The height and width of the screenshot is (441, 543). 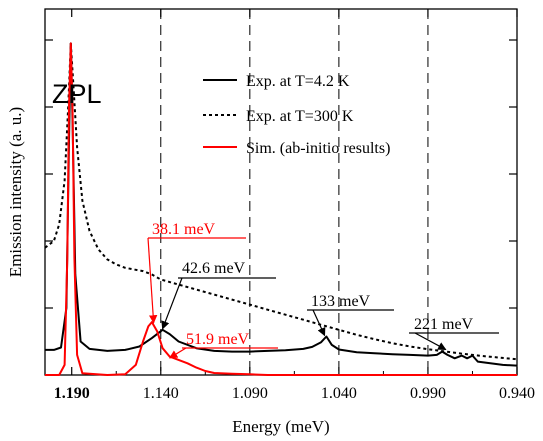 What do you see at coordinates (72, 393) in the screenshot?
I see `x-tick-label-0: 1.190` at bounding box center [72, 393].